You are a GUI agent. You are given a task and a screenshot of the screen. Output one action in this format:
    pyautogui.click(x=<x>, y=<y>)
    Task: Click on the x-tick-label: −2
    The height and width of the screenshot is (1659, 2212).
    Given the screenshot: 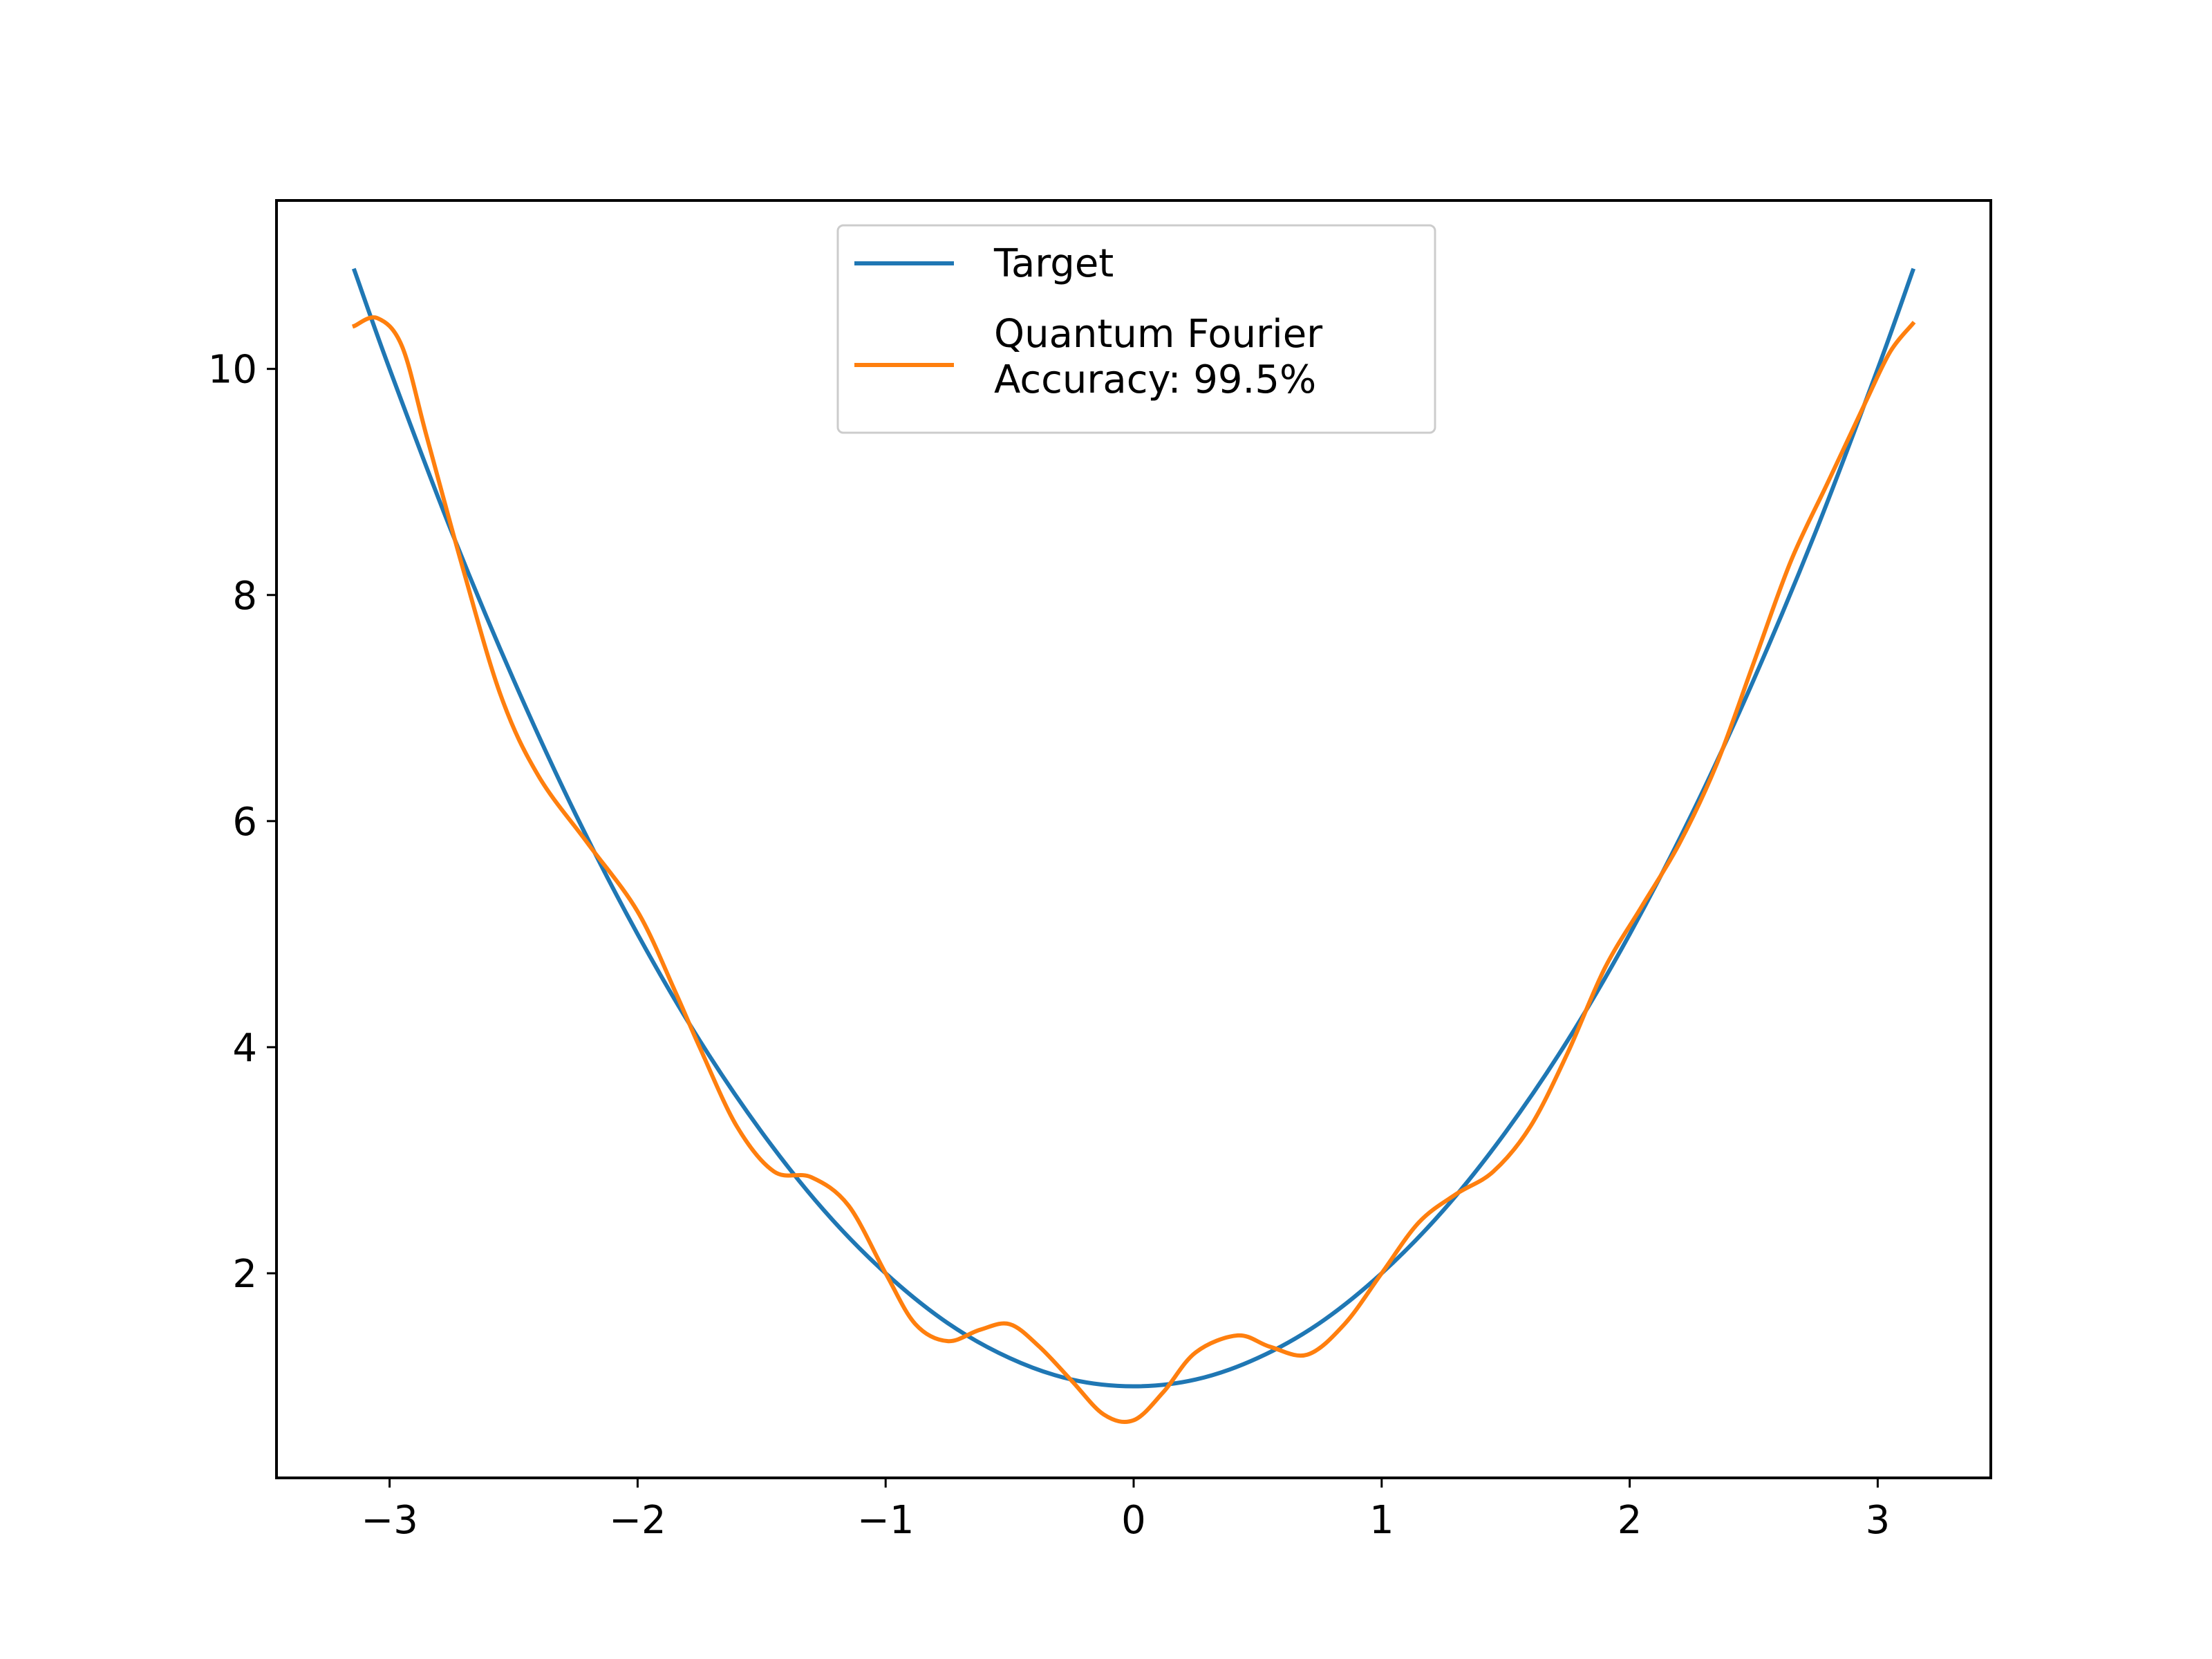 What is the action you would take?
    pyautogui.click(x=637, y=1521)
    